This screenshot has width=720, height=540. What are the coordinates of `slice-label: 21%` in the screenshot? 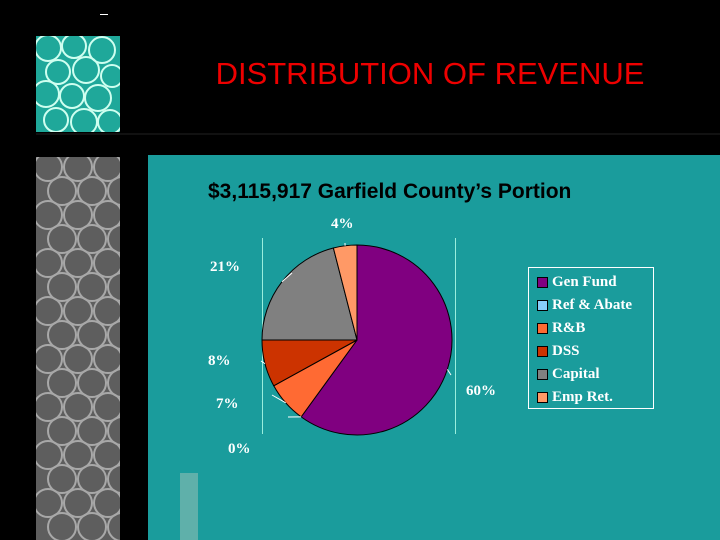 It's located at (225, 267).